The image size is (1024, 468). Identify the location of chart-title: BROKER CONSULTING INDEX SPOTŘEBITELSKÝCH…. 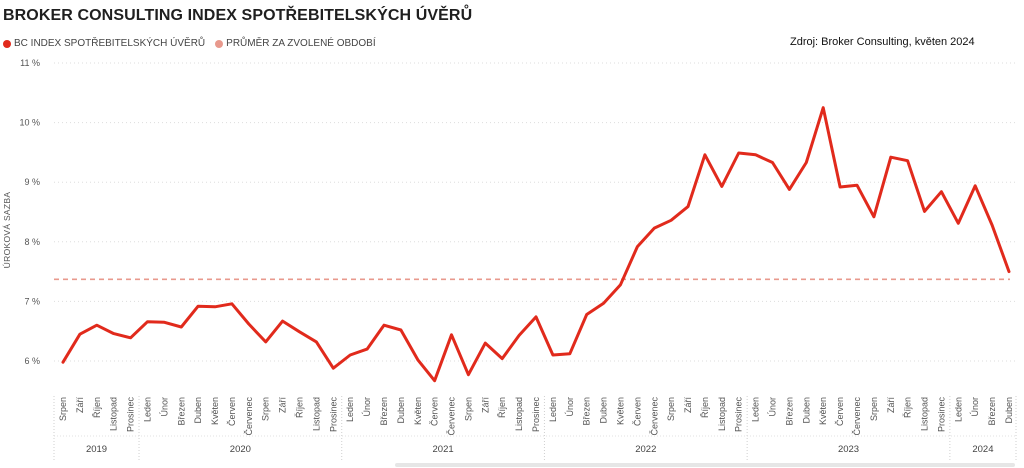
(238, 15).